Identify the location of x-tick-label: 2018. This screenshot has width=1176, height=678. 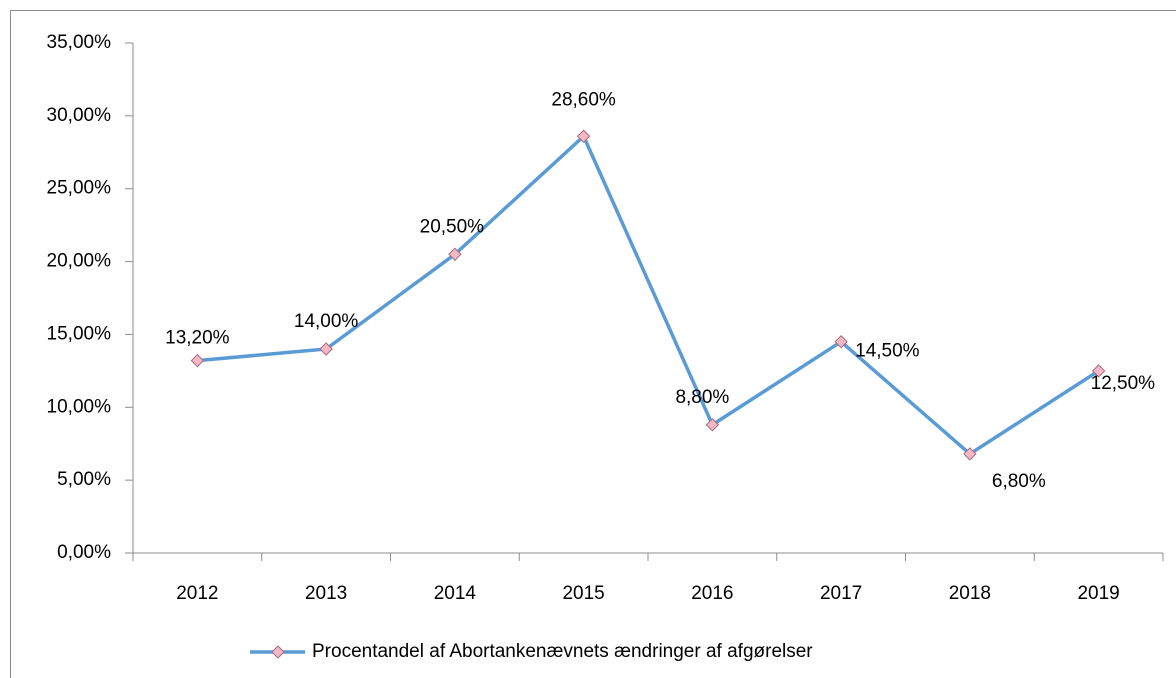
(970, 593).